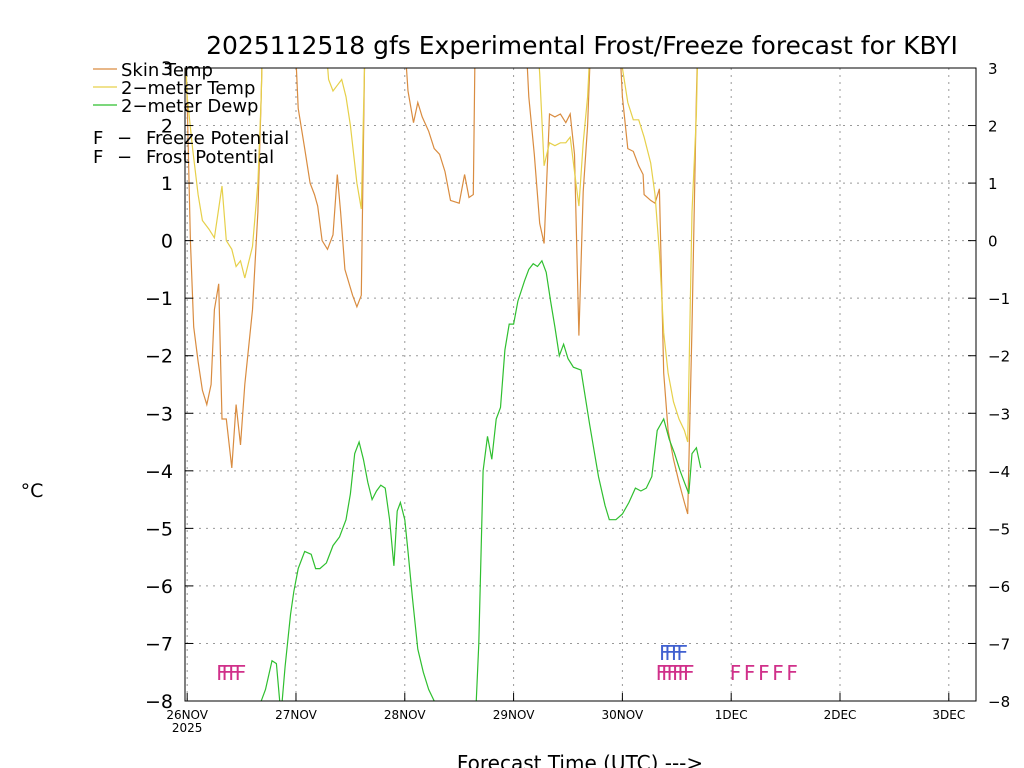  I want to click on y-tick-label-right: −1, so click(999, 299).